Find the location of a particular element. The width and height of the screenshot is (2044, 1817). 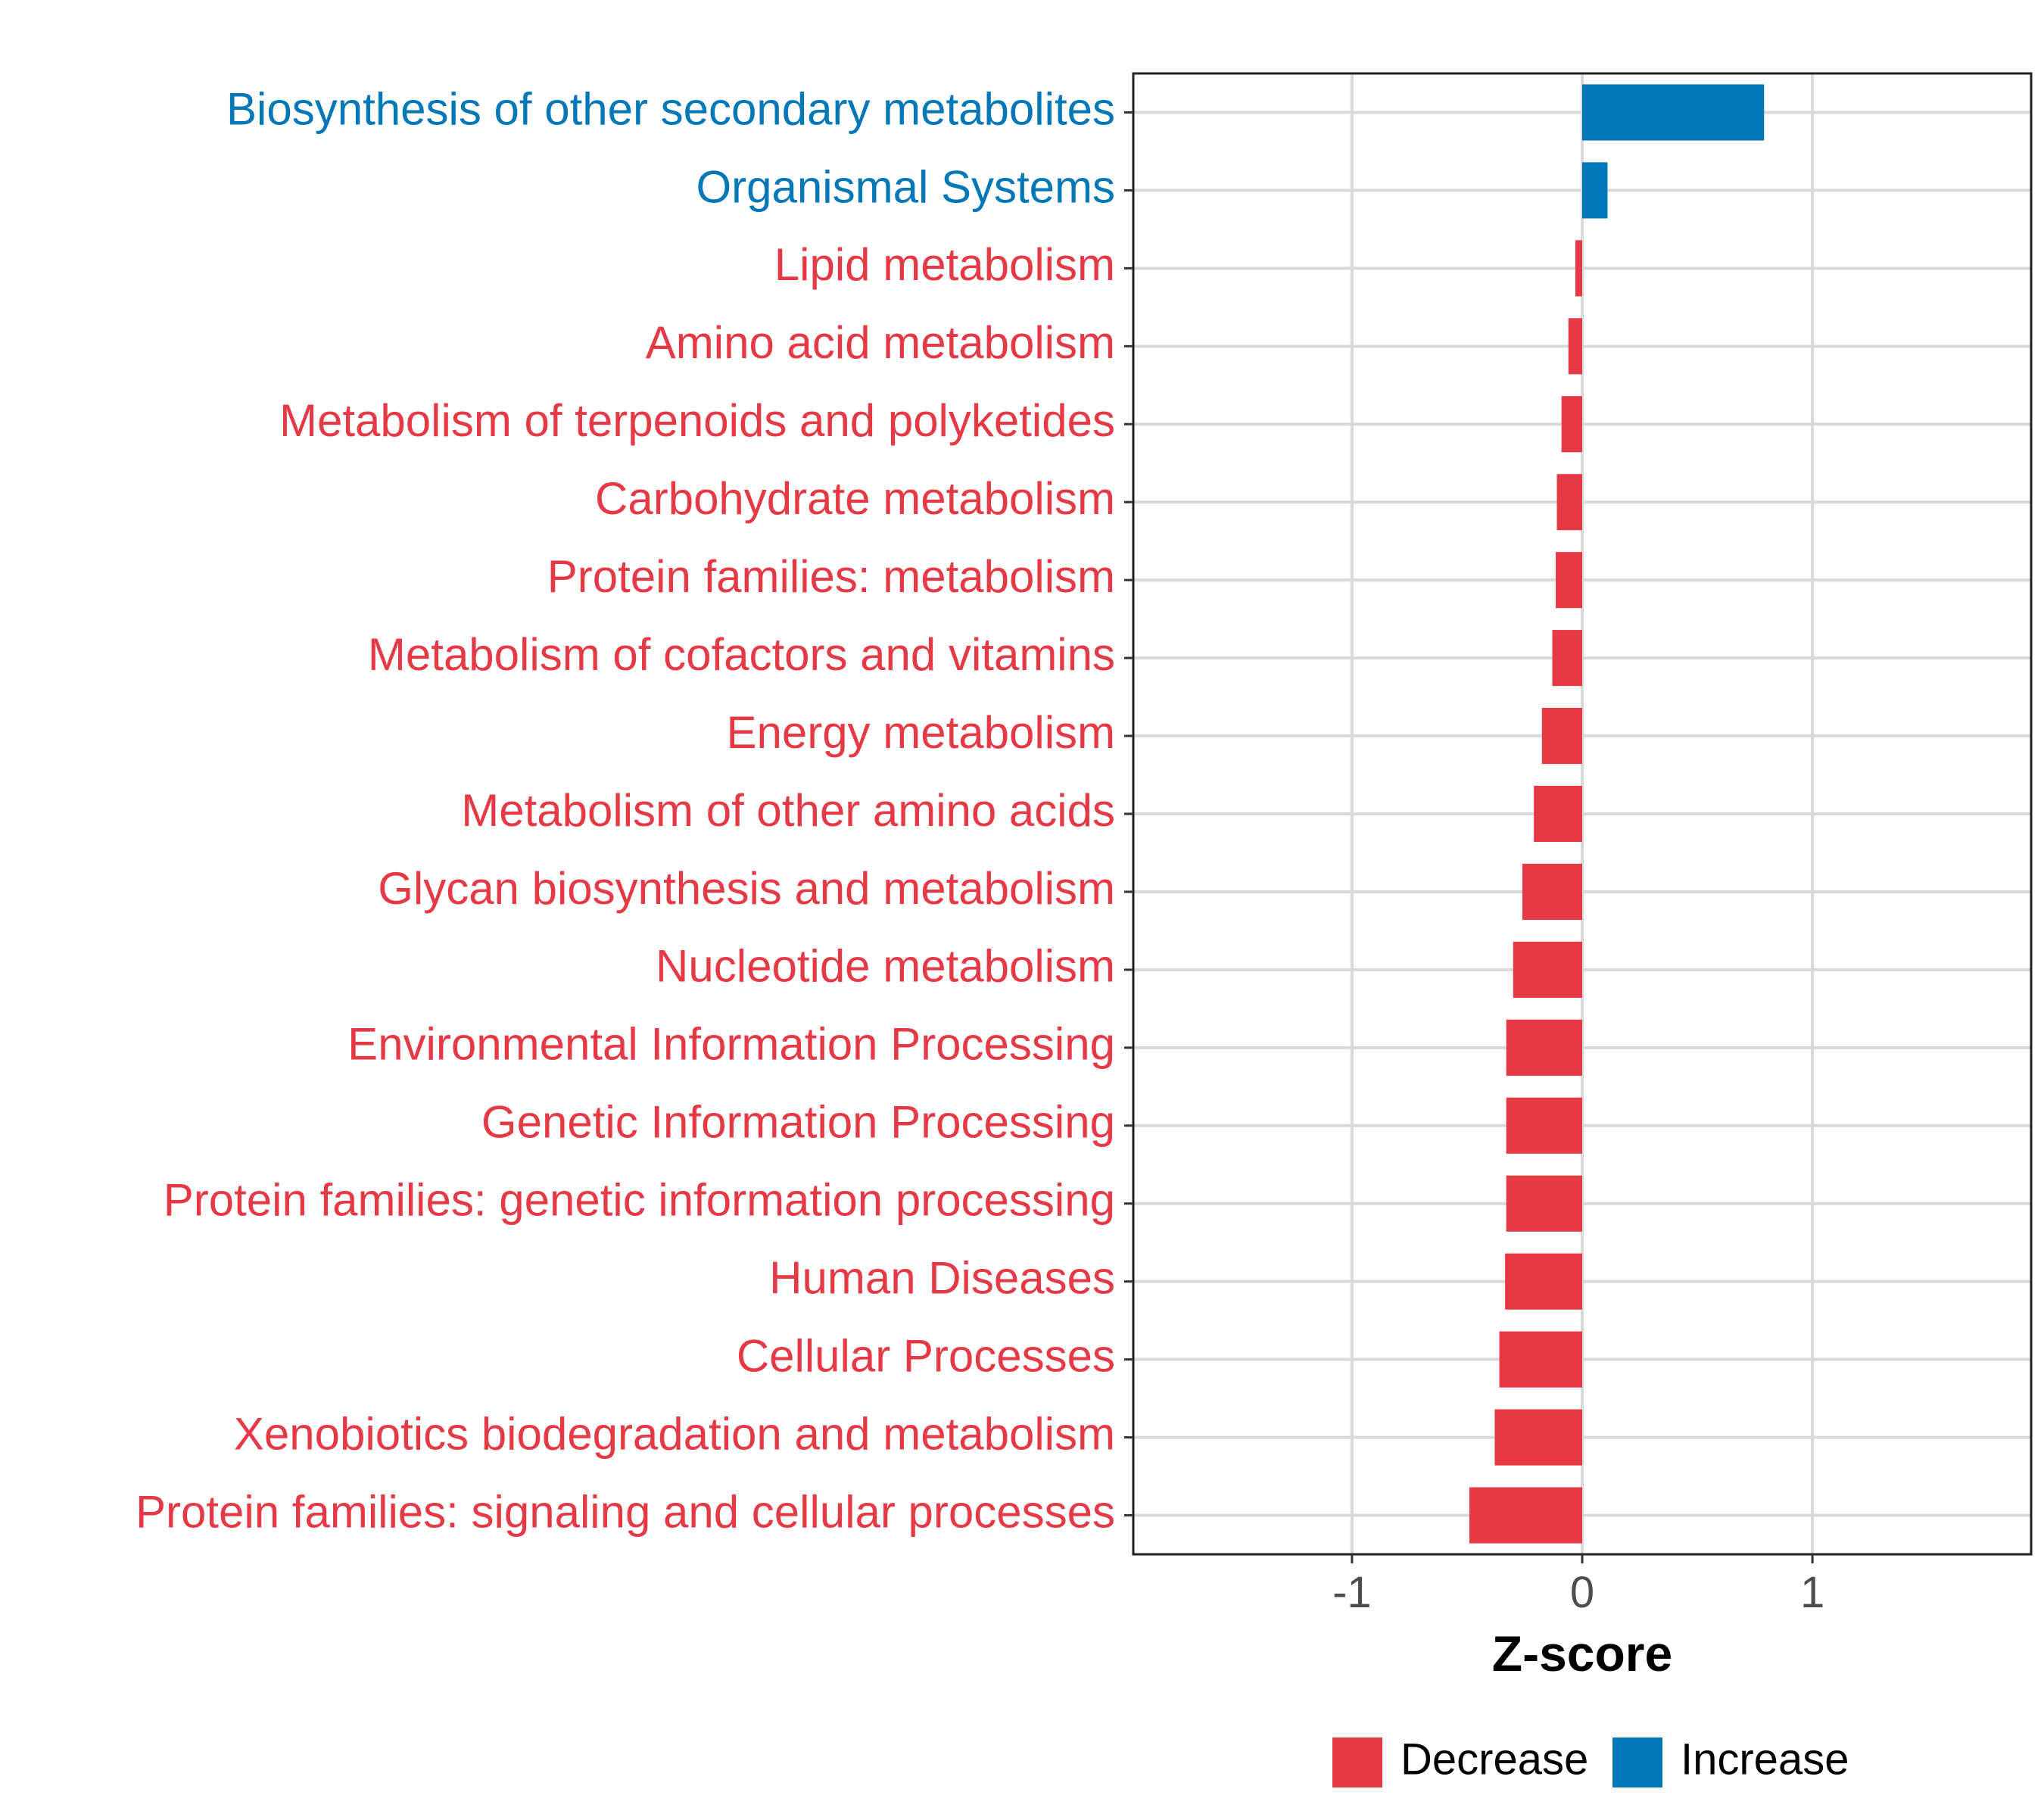

legend-label-increase: Increase is located at coordinates (1765, 1759).